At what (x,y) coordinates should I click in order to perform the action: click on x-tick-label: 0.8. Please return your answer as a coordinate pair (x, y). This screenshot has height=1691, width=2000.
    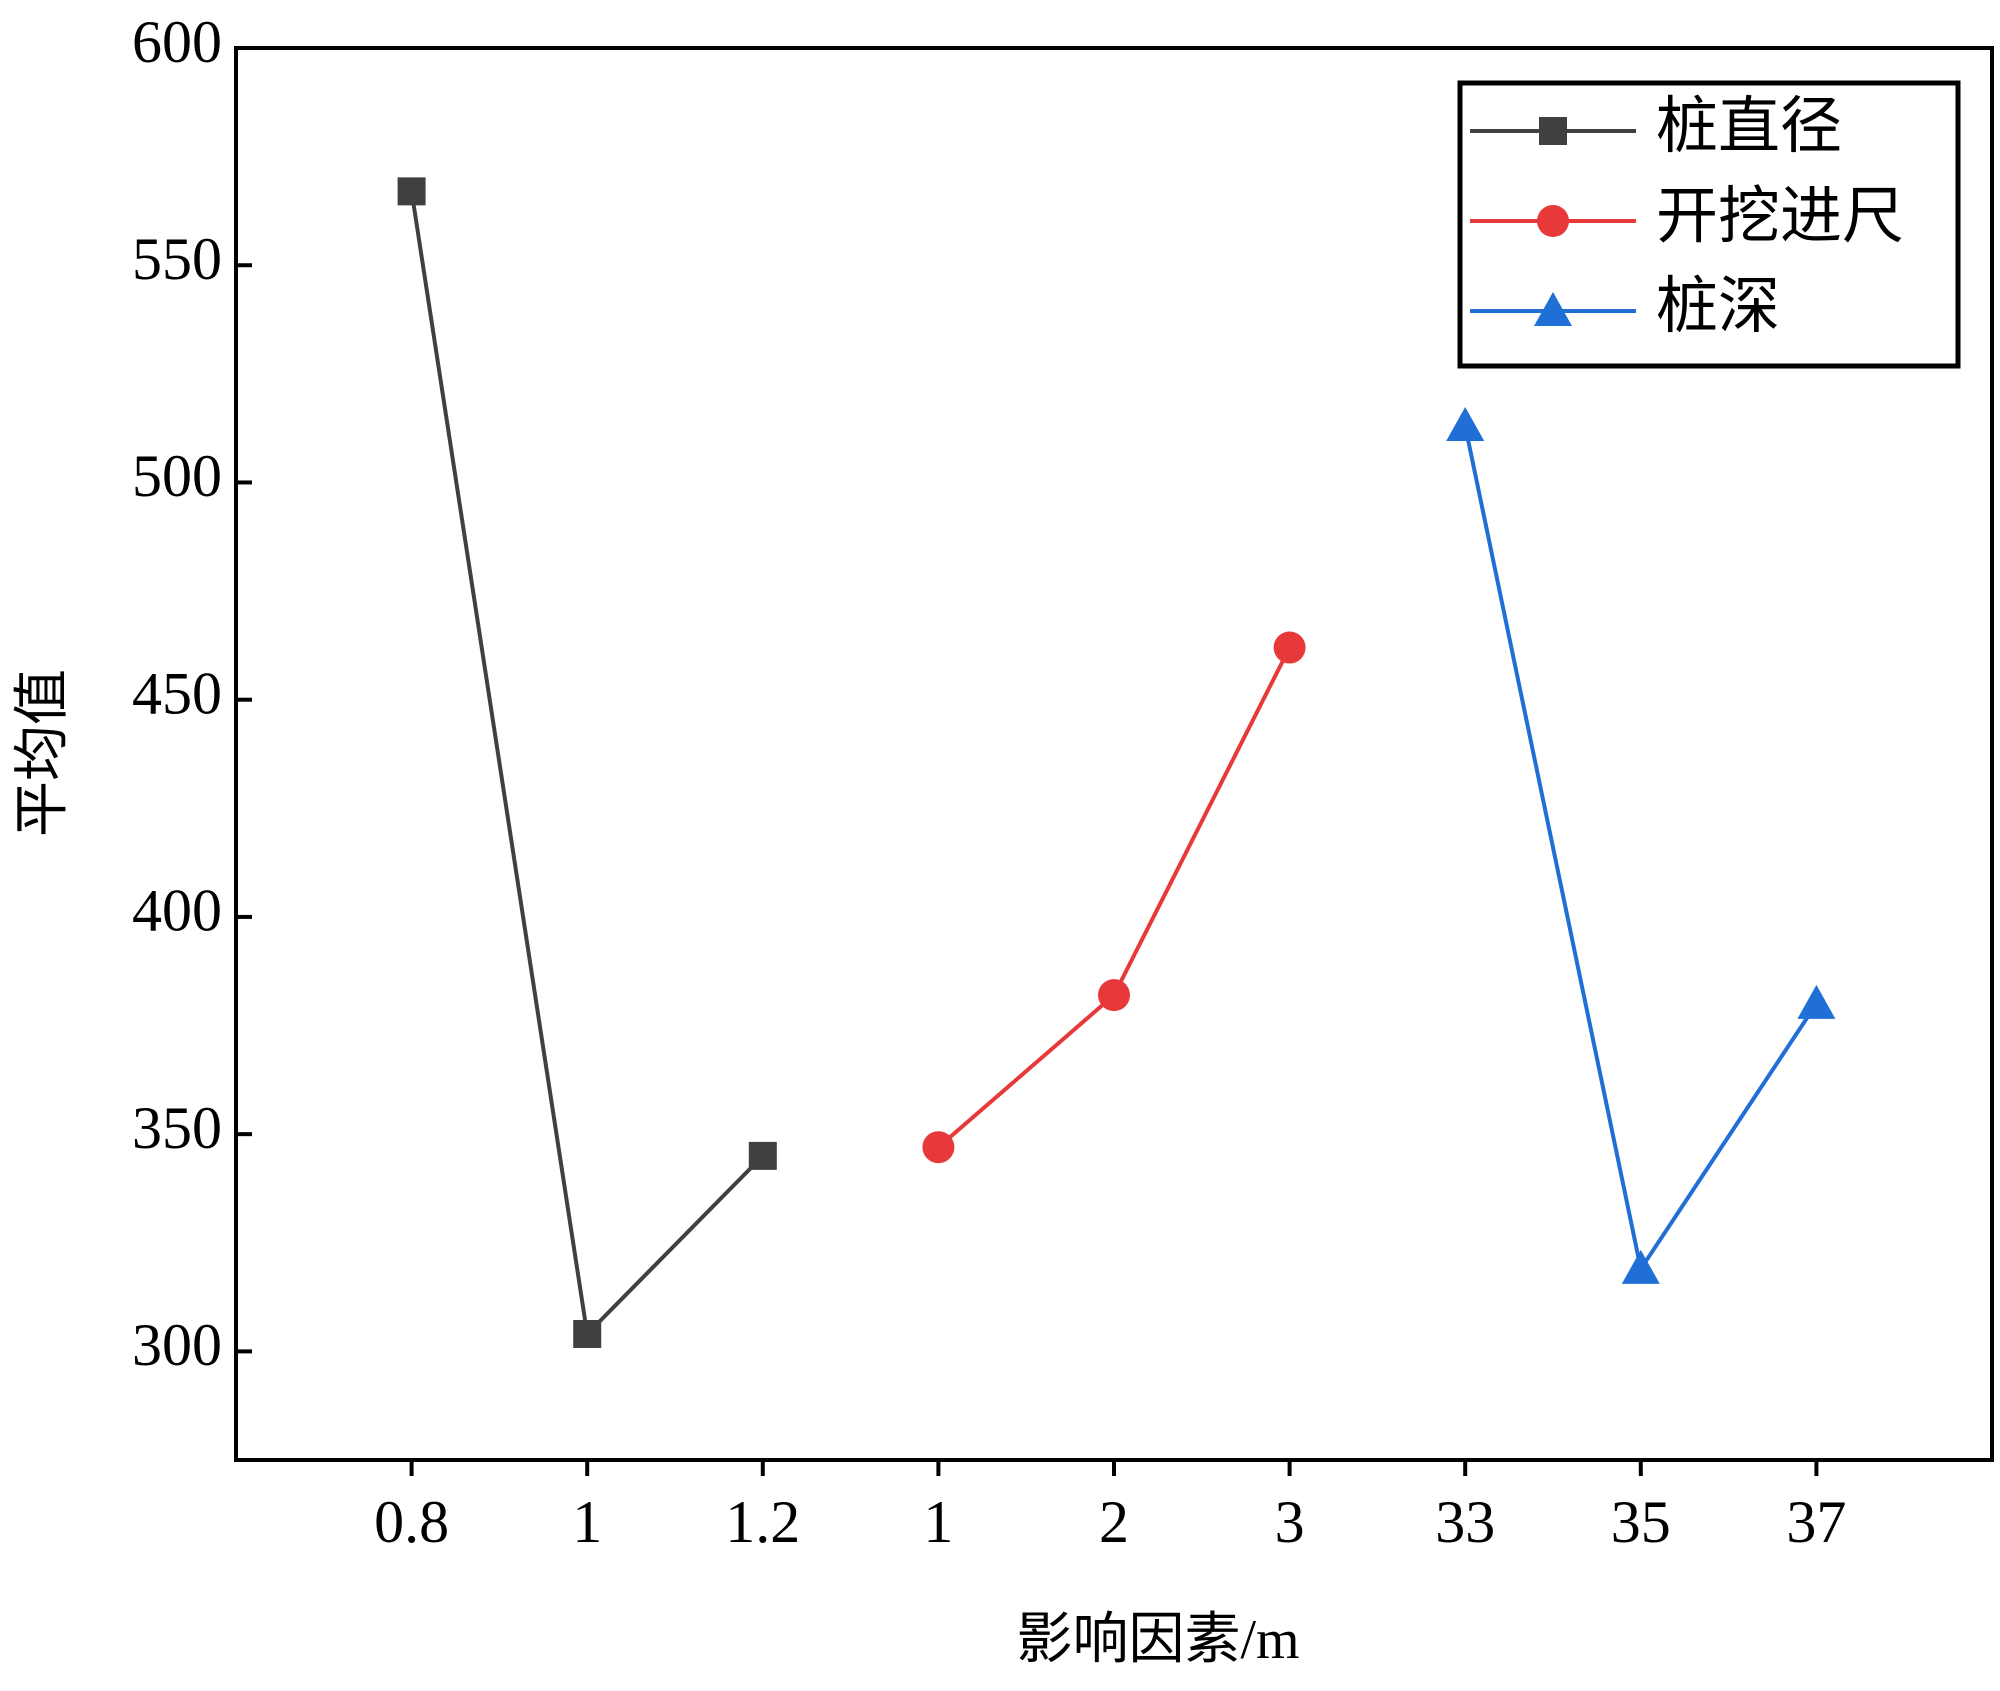
    Looking at the image, I should click on (411, 1522).